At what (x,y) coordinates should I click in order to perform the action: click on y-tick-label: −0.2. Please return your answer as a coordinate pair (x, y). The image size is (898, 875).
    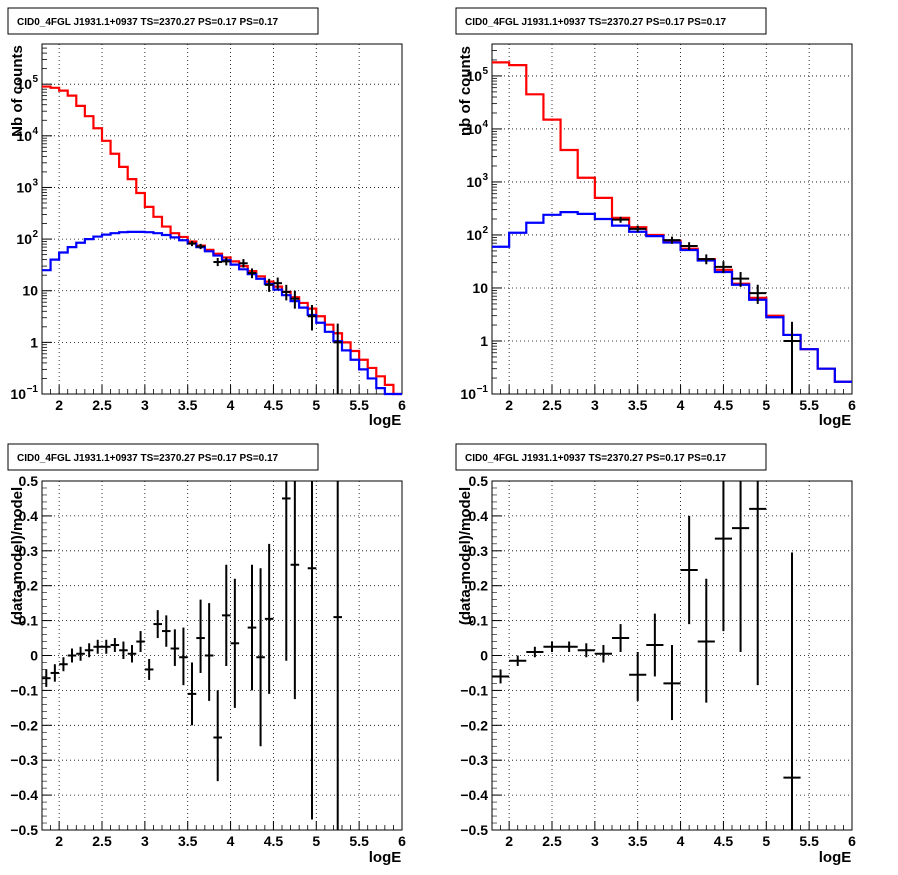
    Looking at the image, I should click on (474, 725).